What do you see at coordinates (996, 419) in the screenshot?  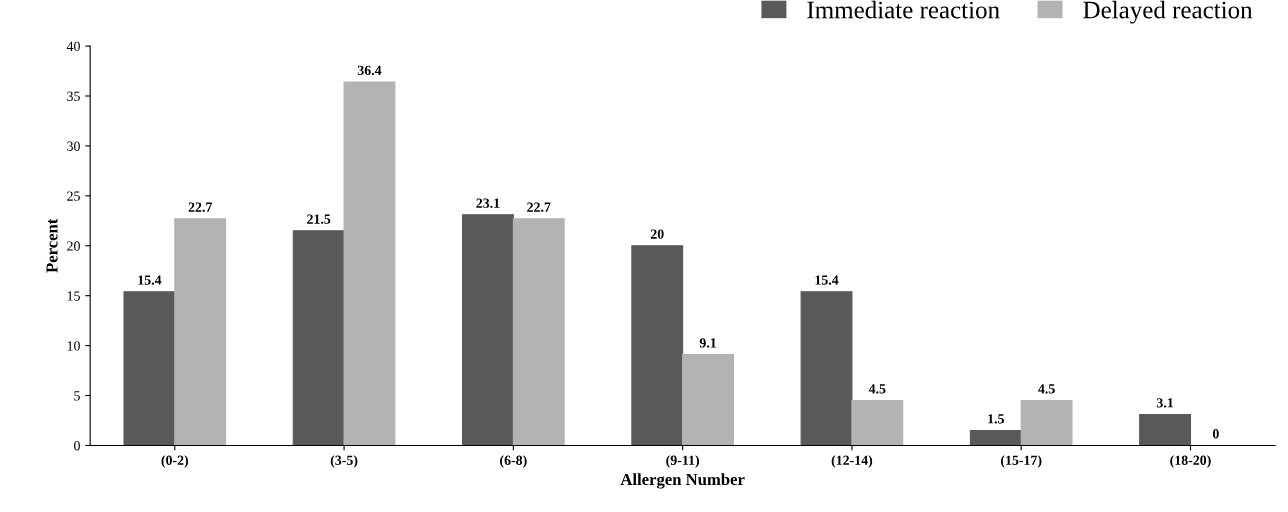 I see `data-label: 1.5` at bounding box center [996, 419].